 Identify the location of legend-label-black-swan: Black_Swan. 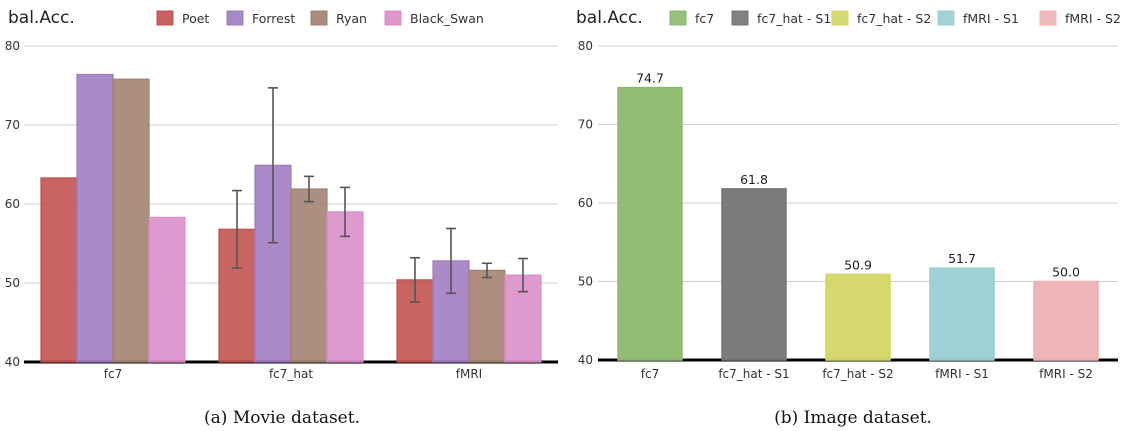
(447, 18).